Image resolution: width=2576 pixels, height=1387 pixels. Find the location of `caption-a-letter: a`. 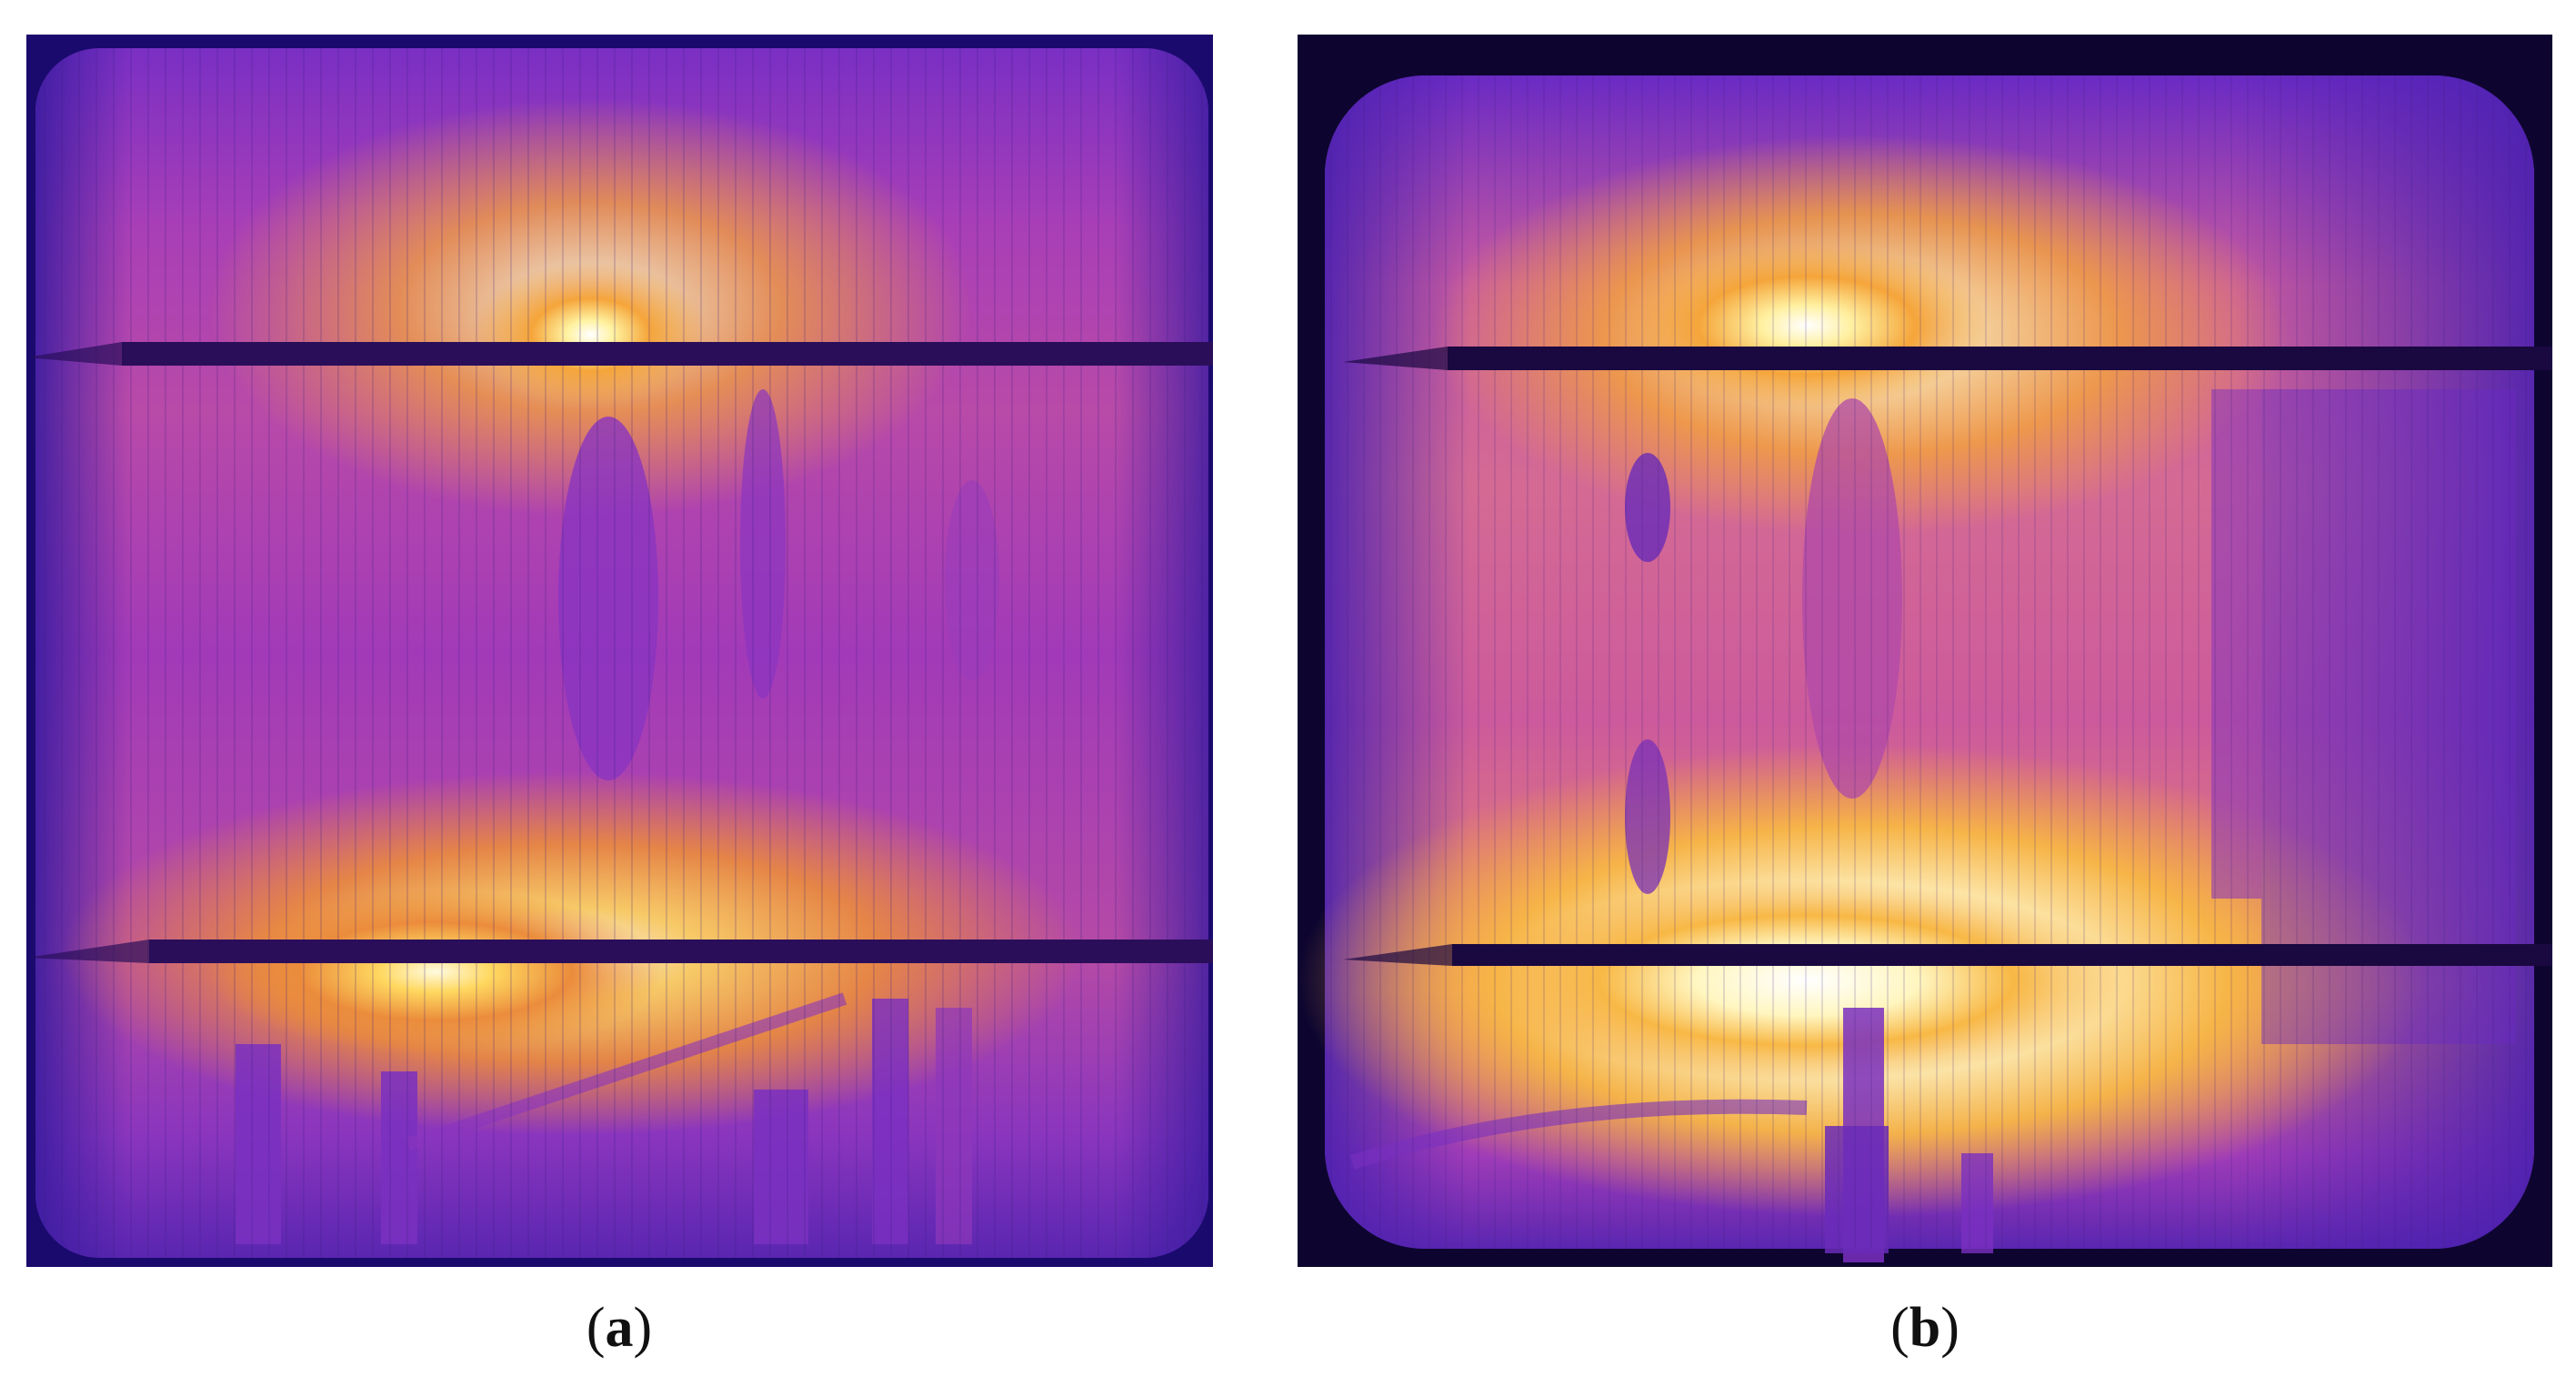

caption-a-letter: a is located at coordinates (619, 1328).